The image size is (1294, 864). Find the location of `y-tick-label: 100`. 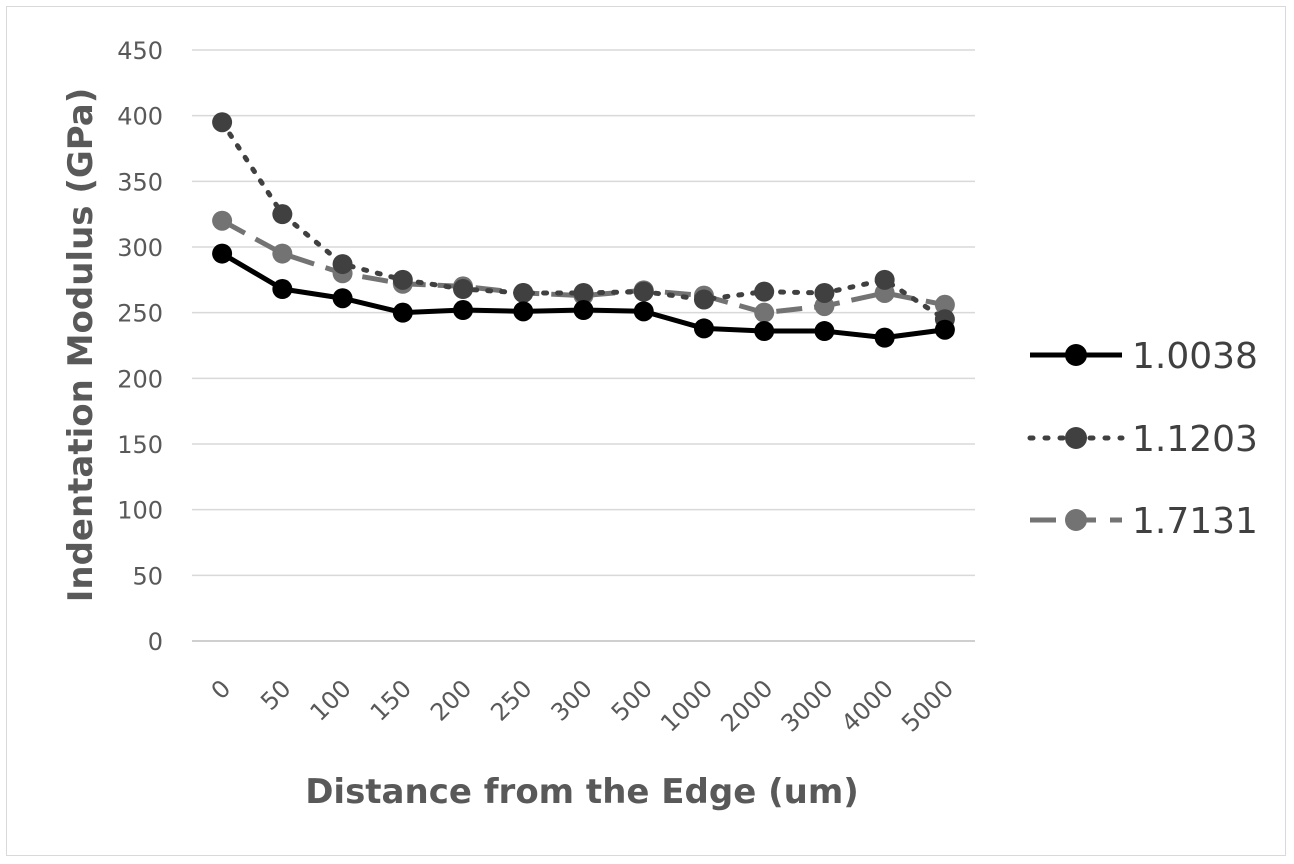

y-tick-label: 100 is located at coordinates (140, 511).